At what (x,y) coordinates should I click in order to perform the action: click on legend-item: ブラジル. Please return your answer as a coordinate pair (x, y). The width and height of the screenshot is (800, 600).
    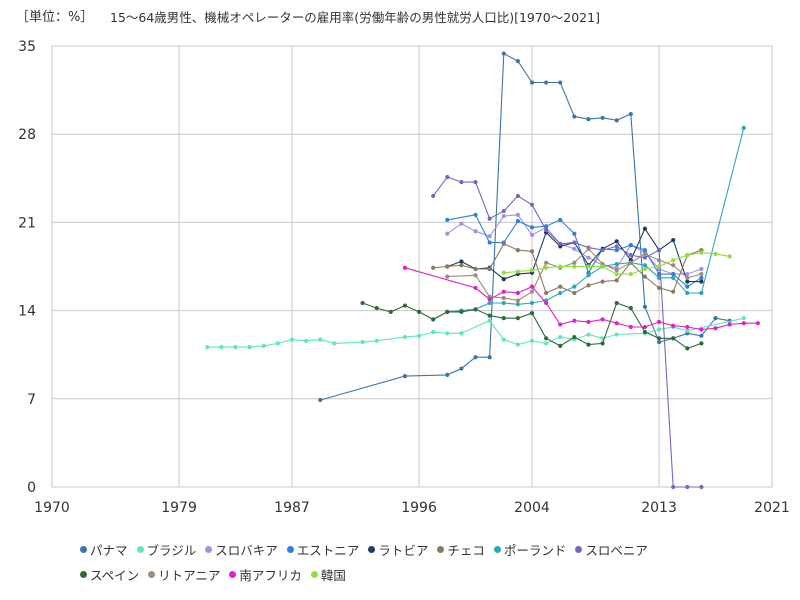
    Looking at the image, I should click on (166, 549).